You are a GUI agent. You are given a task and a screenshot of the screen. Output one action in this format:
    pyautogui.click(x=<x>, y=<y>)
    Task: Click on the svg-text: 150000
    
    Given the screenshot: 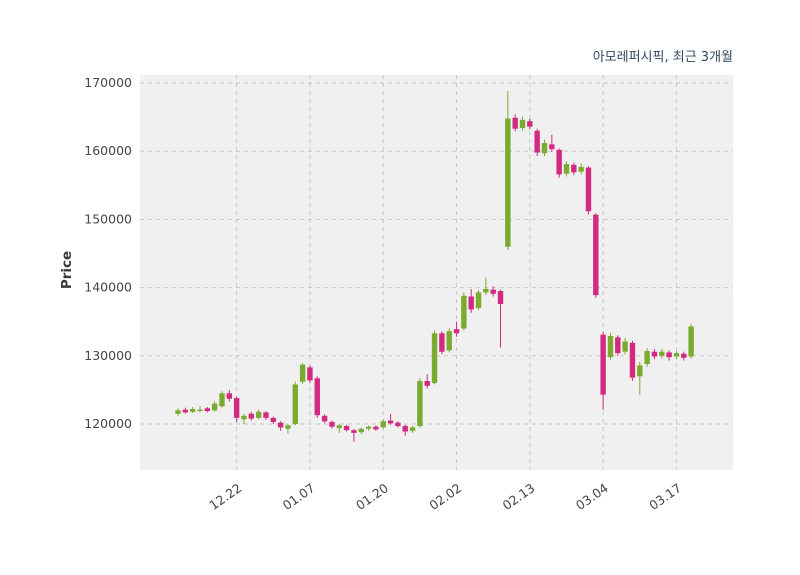 What is the action you would take?
    pyautogui.click(x=108, y=218)
    